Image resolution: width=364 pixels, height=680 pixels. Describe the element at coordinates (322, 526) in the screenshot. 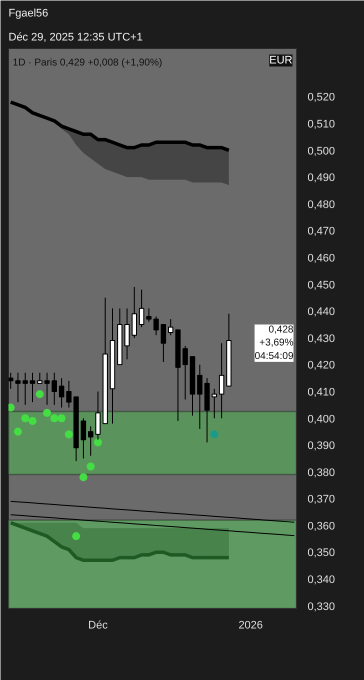

I see `y-tick-label: 0,360` at that location.